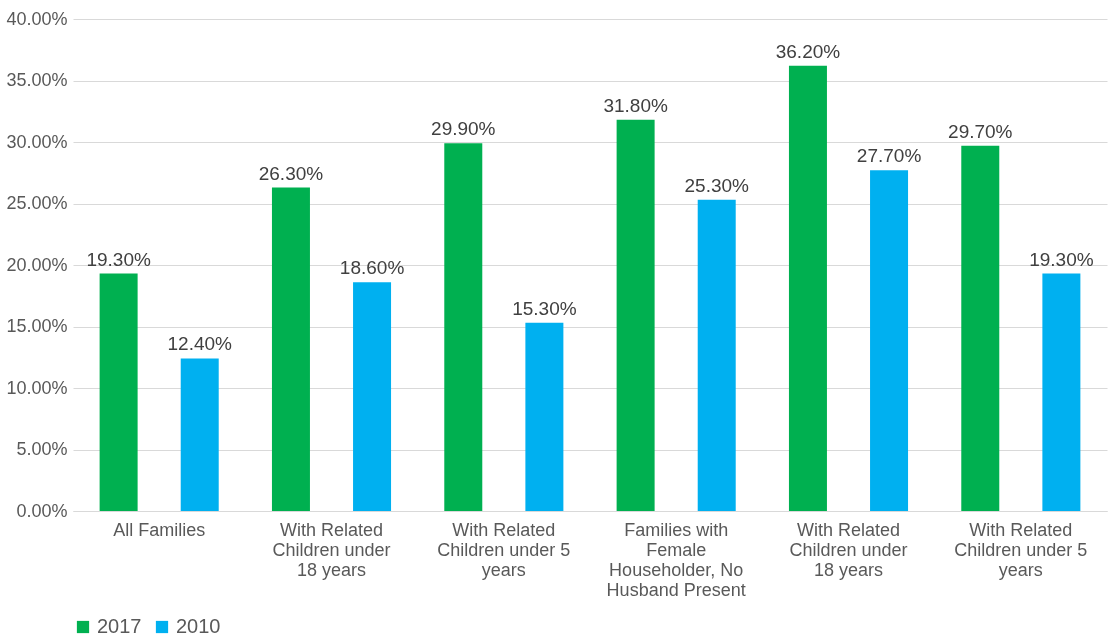 The height and width of the screenshot is (642, 1112). Describe the element at coordinates (676, 559) in the screenshot. I see `x-tick-label: Families with Female Householder, No Husband Present` at that location.